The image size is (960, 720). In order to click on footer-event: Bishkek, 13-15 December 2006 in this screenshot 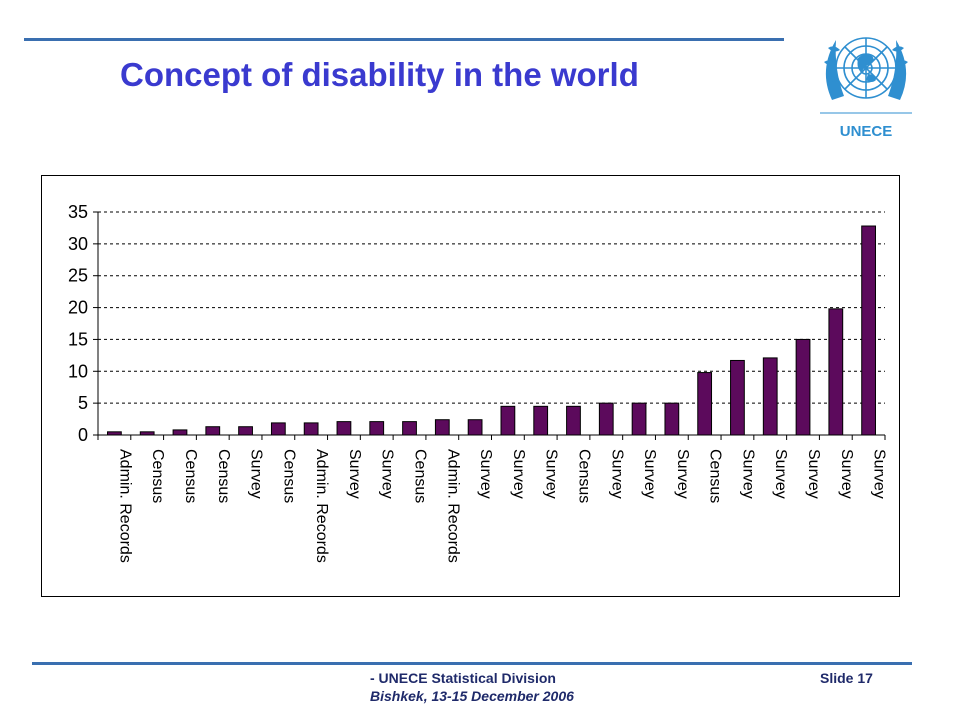, I will do `click(472, 696)`.